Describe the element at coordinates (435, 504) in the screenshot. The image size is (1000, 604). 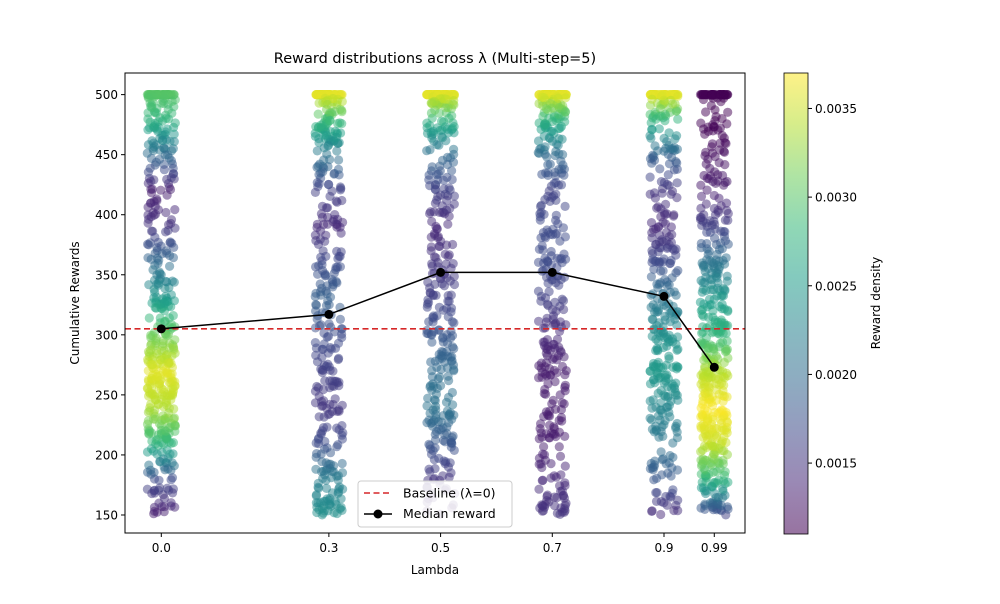
I see `legend: Baseline (λ=0) Median reward` at that location.